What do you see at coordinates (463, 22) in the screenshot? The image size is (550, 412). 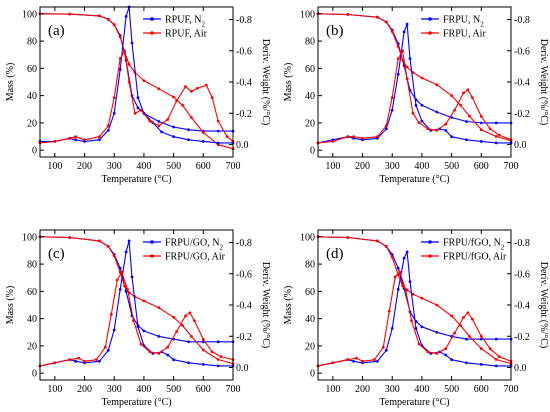 I see `legend-entry: FRPU, N2` at bounding box center [463, 22].